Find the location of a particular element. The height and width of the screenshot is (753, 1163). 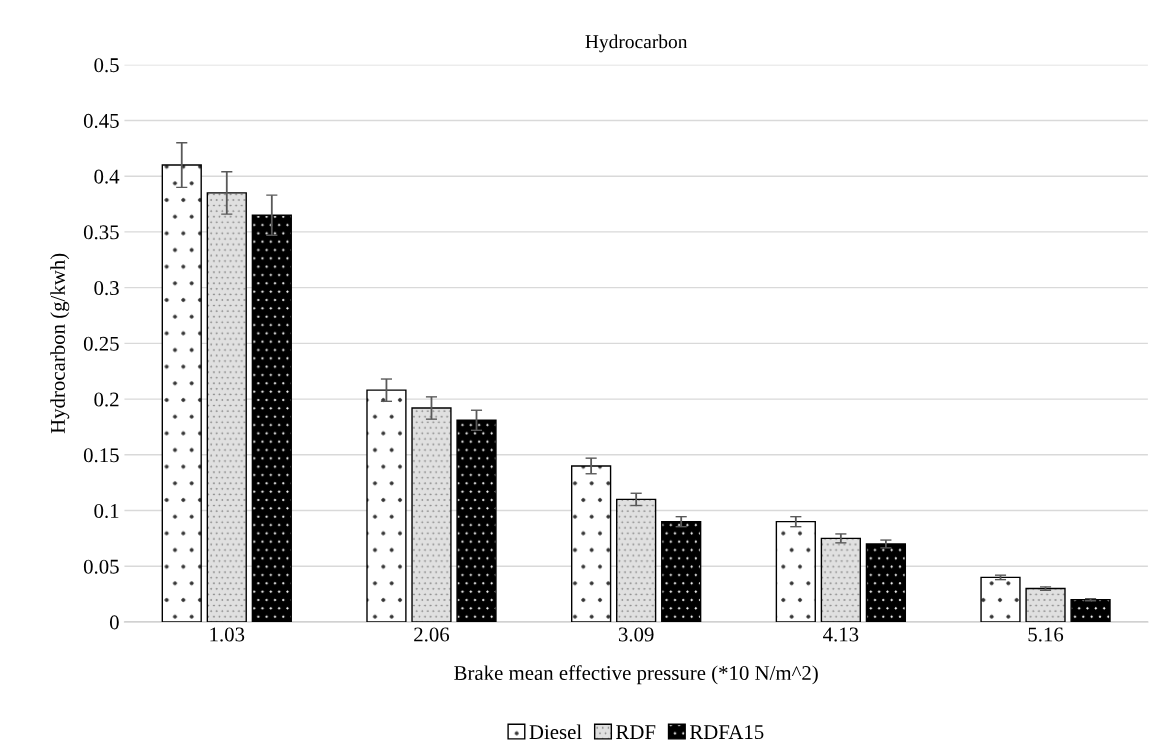

legend-label: RDFA15 is located at coordinates (726, 732).